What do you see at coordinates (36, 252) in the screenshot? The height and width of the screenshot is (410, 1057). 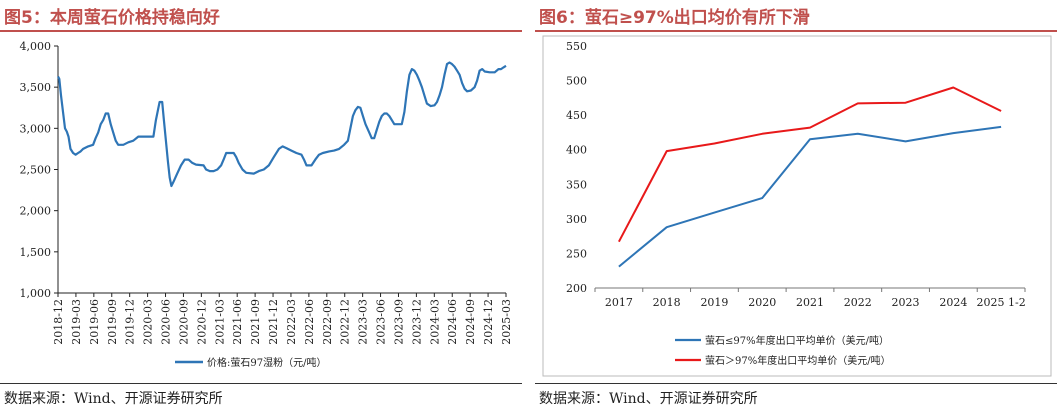 I see `left-y-tick-label: 1,500` at bounding box center [36, 252].